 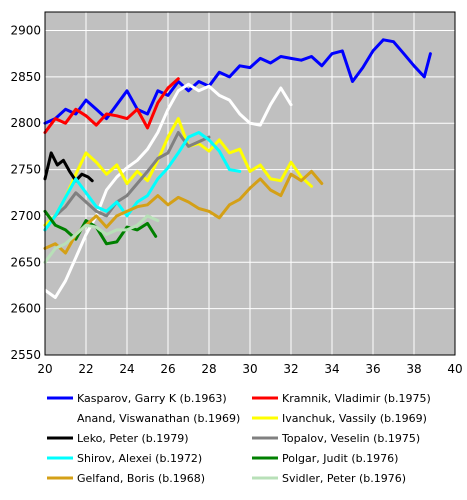 What do you see at coordinates (25, 31) in the screenshot?
I see `y-tick-label: 2900` at bounding box center [25, 31].